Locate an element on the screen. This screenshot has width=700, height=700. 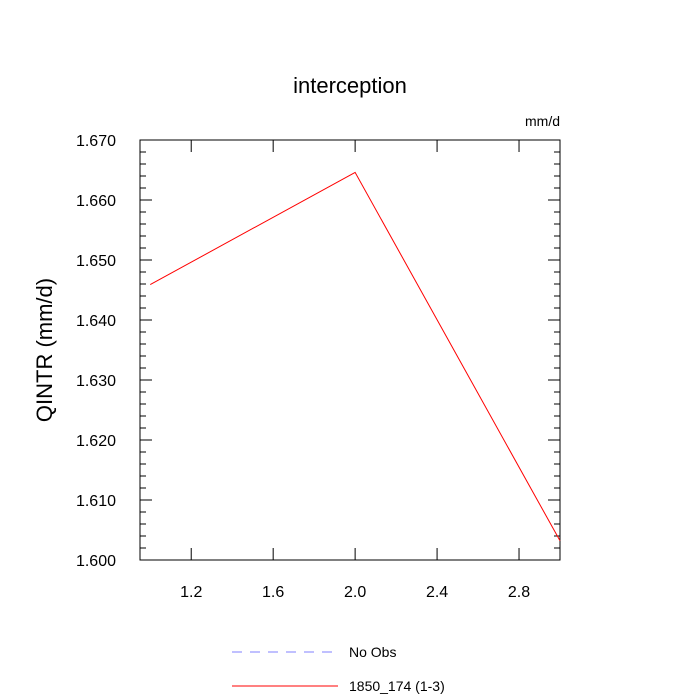
units-label: mm/d is located at coordinates (542, 121).